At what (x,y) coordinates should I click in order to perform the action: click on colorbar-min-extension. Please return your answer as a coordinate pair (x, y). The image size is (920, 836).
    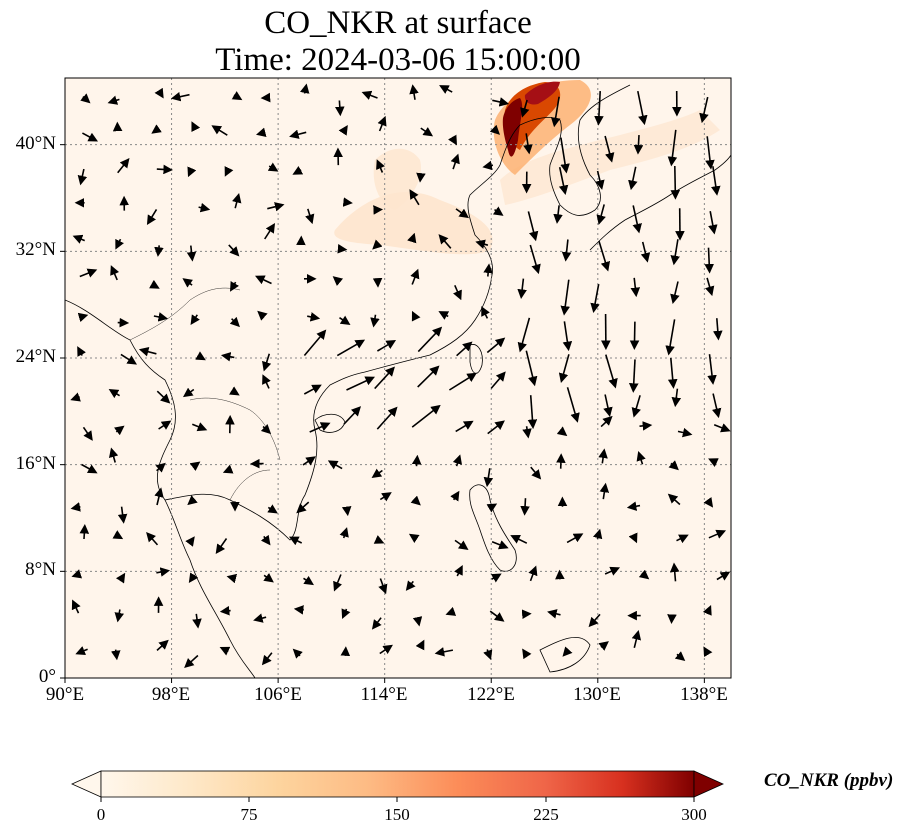
    Looking at the image, I should click on (86, 784).